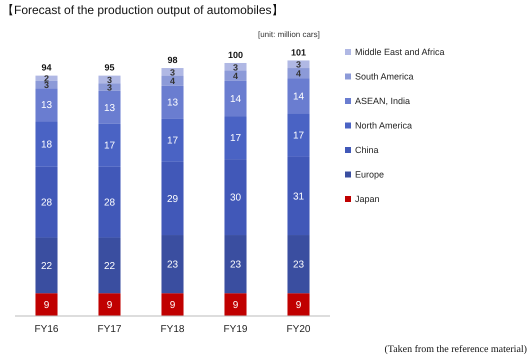 The width and height of the screenshot is (530, 360). What do you see at coordinates (369, 175) in the screenshot?
I see `legend-label: Europe` at bounding box center [369, 175].